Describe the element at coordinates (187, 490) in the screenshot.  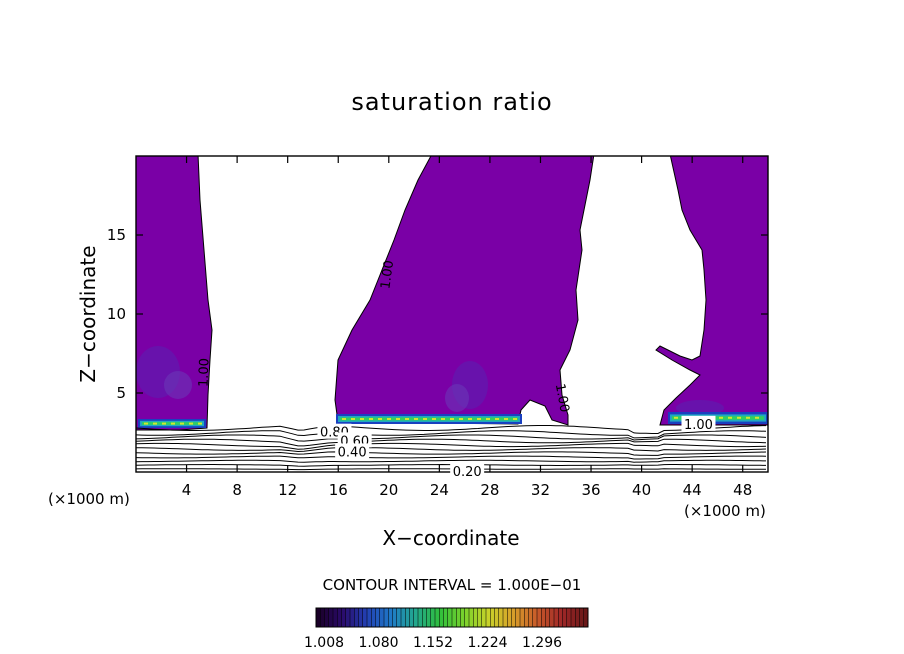
I see `x-tick-label: 4` at that location.